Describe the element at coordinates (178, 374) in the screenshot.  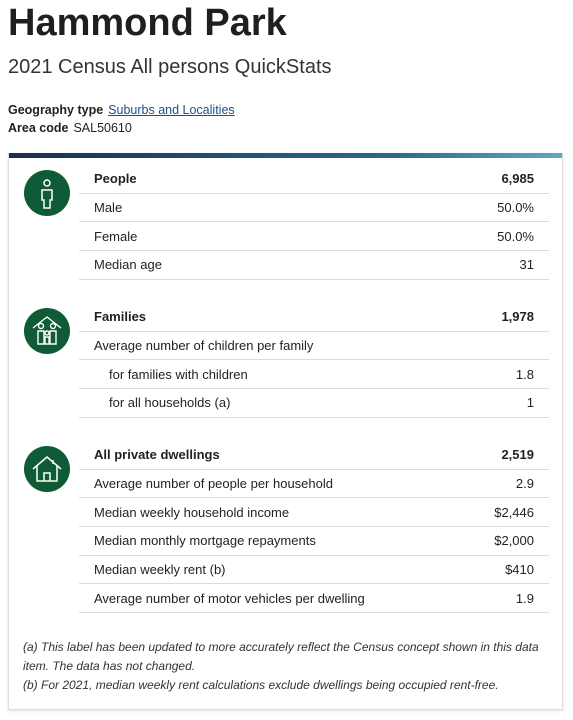
I see `row-label: for families with children` at that location.